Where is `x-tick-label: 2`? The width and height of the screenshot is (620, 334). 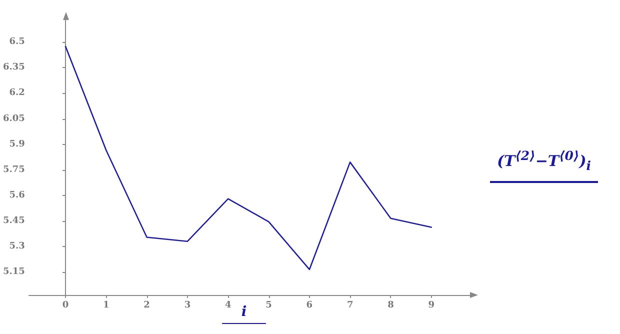 x-tick-label: 2 is located at coordinates (147, 305).